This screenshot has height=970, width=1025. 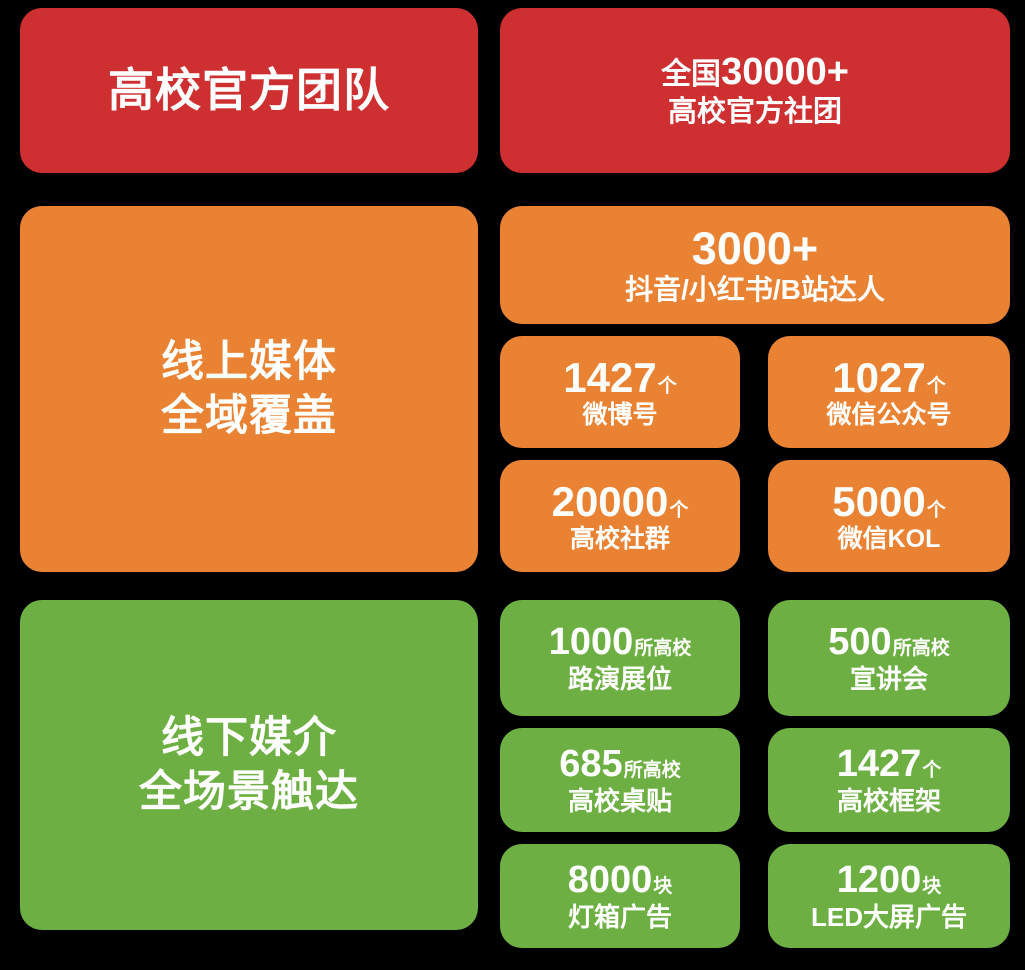 I want to click on stat-number: 500, so click(x=860, y=642).